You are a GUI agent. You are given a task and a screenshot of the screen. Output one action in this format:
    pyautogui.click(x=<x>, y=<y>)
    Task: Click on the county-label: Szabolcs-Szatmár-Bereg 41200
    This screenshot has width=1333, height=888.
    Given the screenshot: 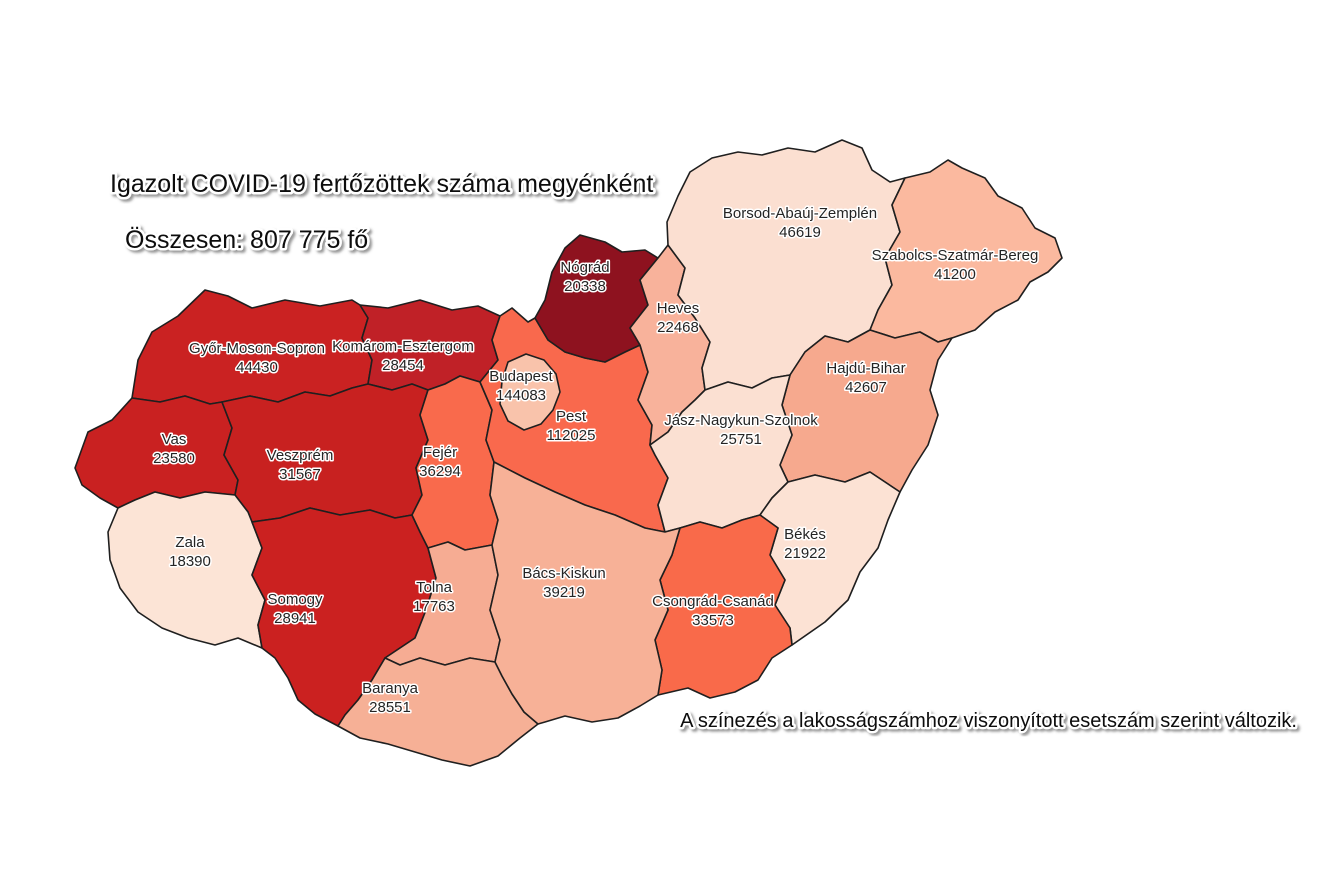 What is the action you would take?
    pyautogui.click(x=955, y=265)
    